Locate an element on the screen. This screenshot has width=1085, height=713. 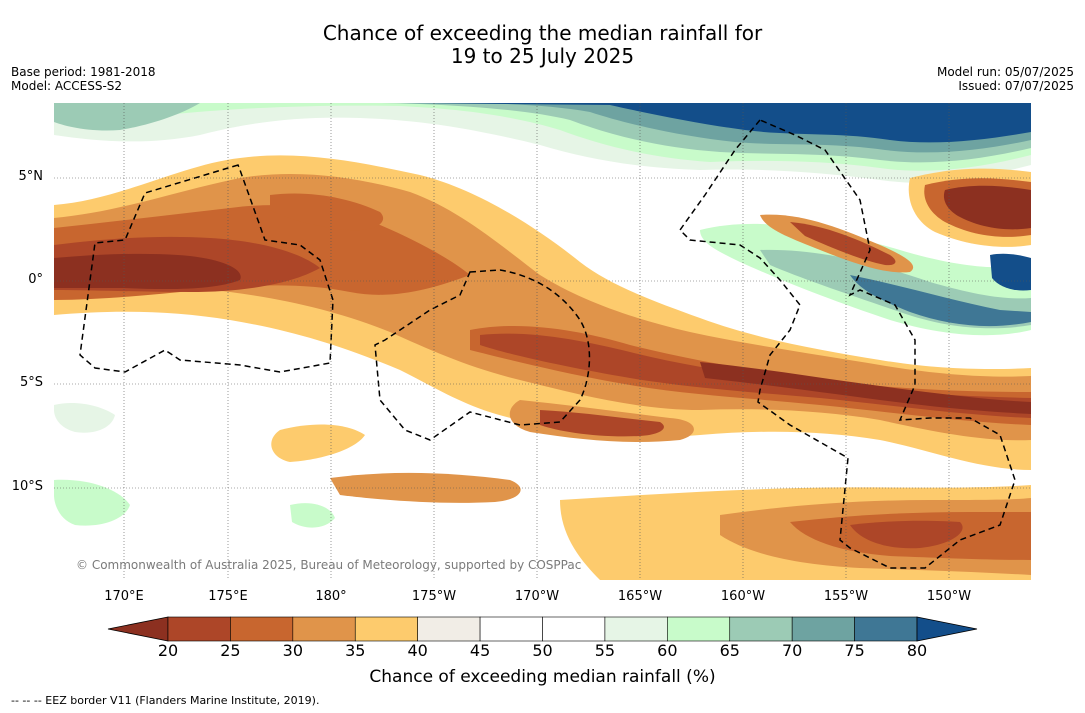
run-info: Model run: 05/07/2025 Issued: 07/07/2025 is located at coordinates (1005, 79).